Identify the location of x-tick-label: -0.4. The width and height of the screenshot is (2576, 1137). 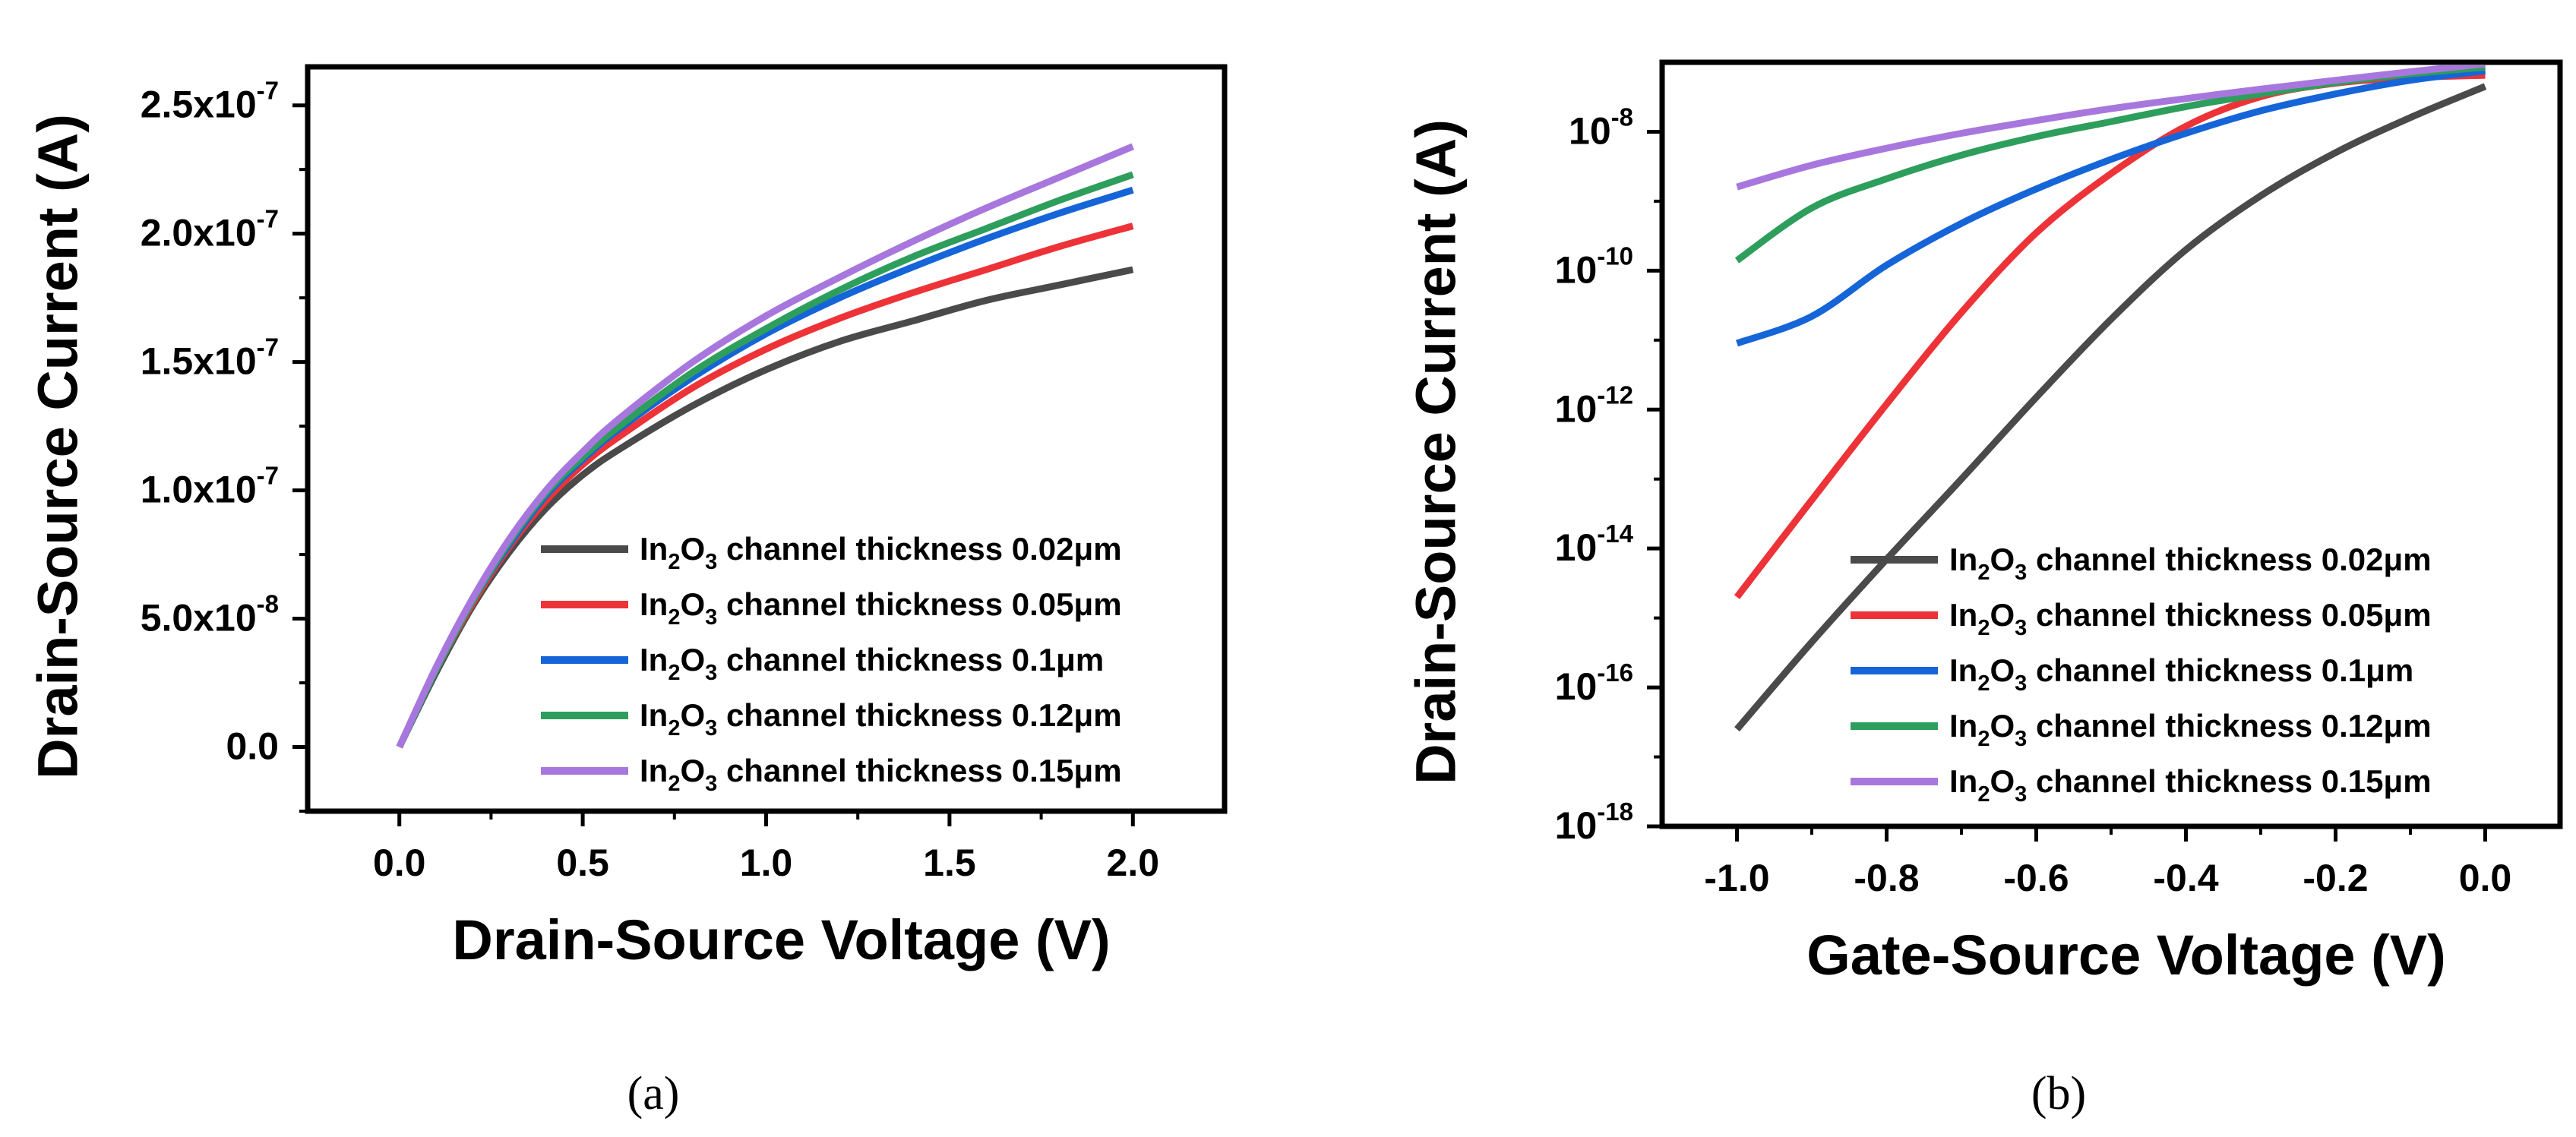
(2185, 878).